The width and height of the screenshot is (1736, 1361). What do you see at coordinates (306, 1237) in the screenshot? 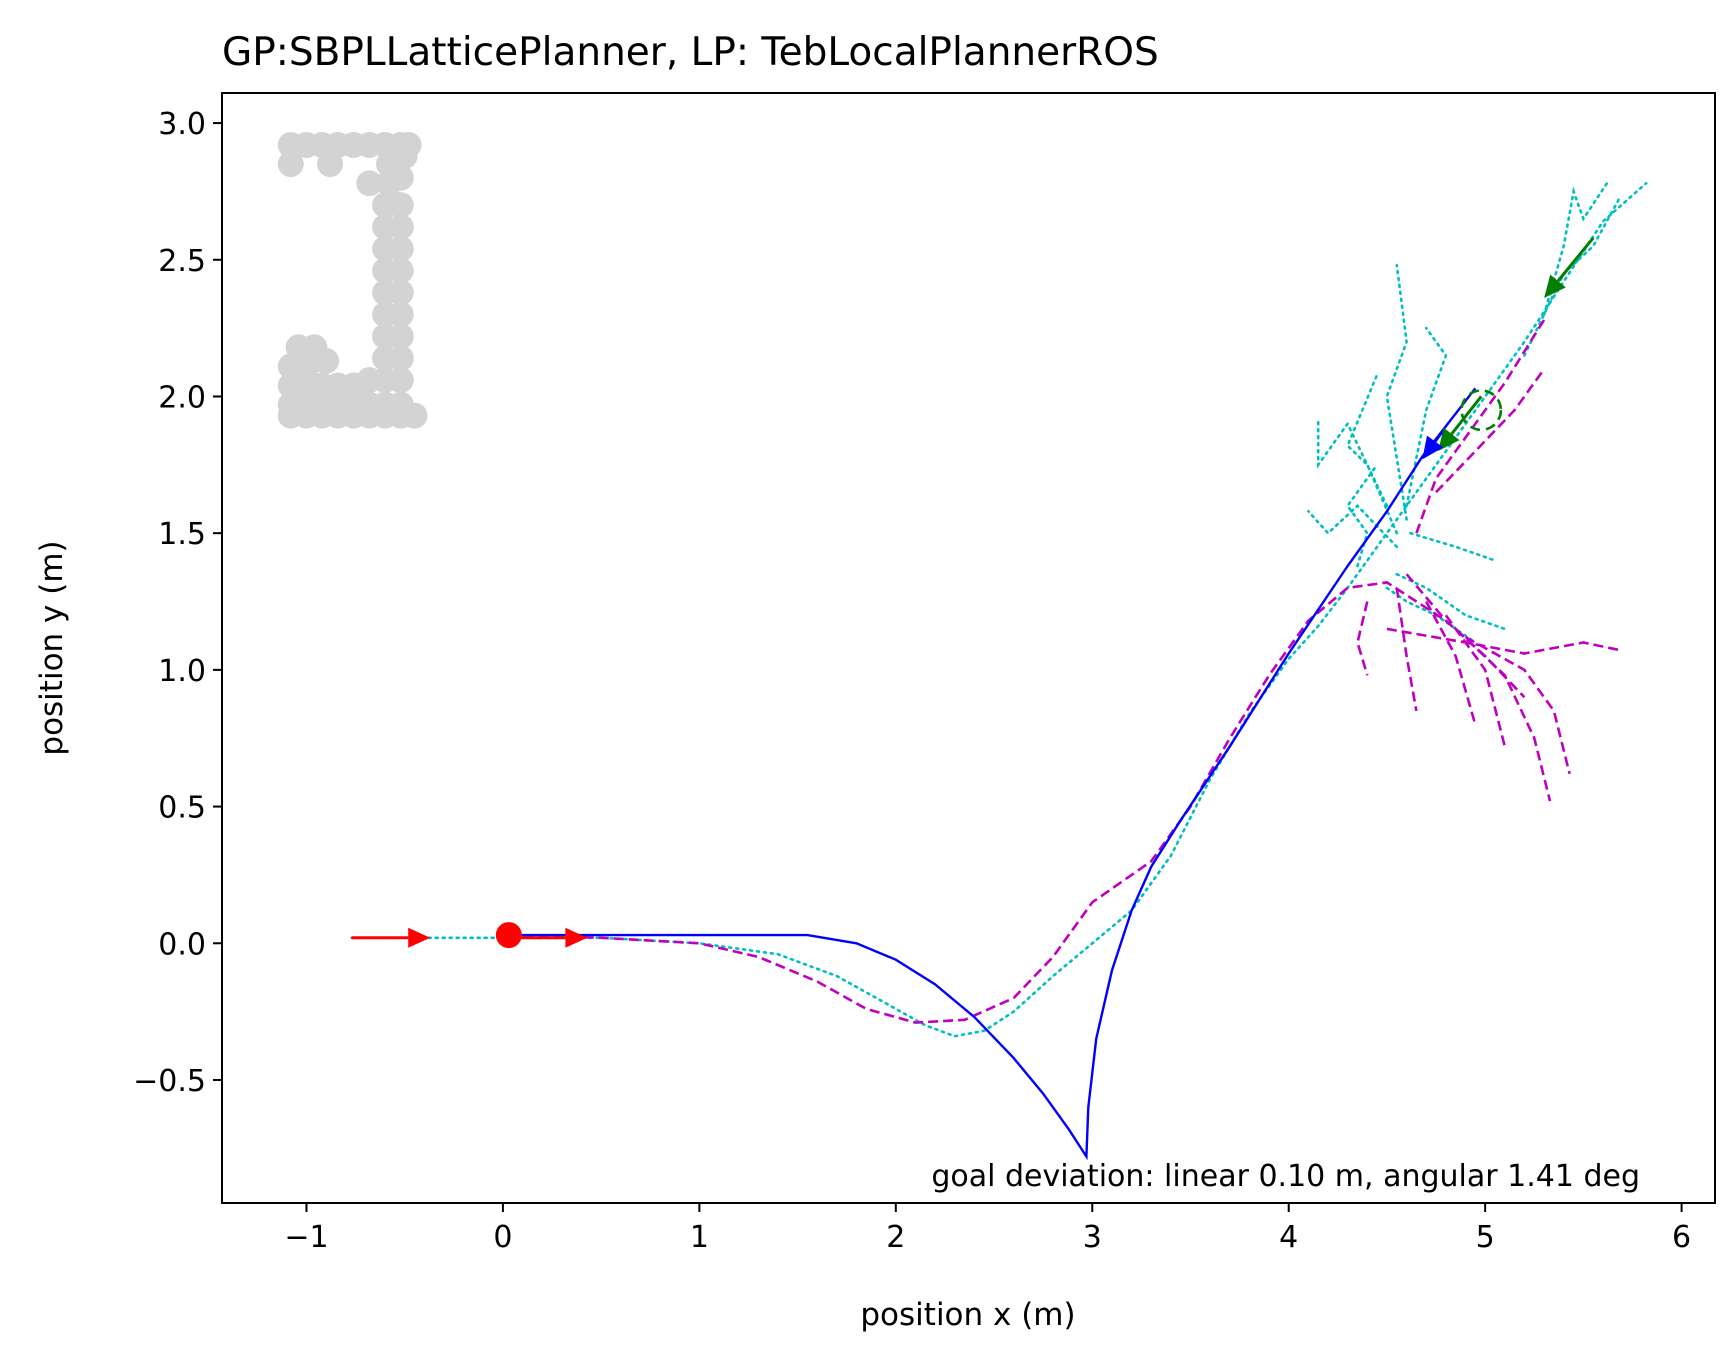
I see `x-tick-label: −1` at bounding box center [306, 1237].